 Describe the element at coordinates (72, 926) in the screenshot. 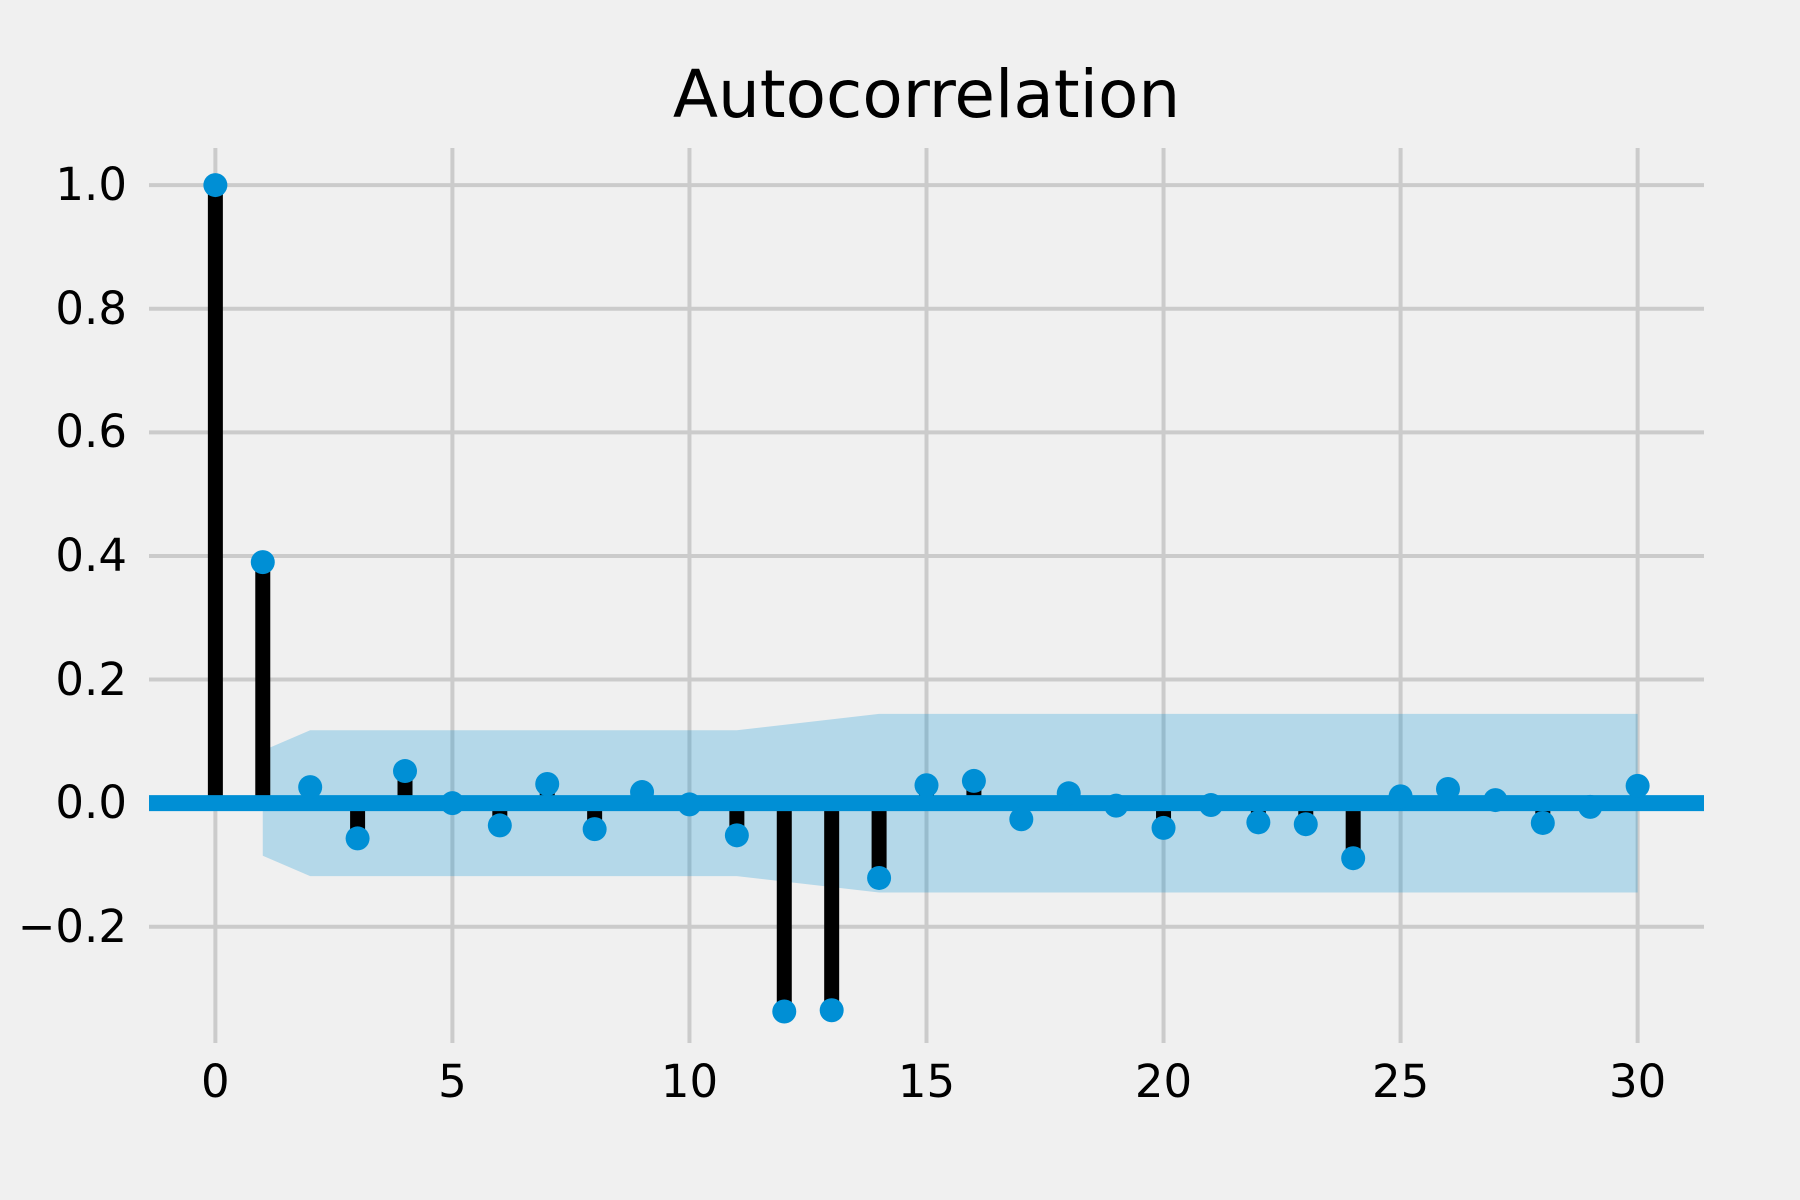

I see `y-axis-tick-label: −0.2` at that location.